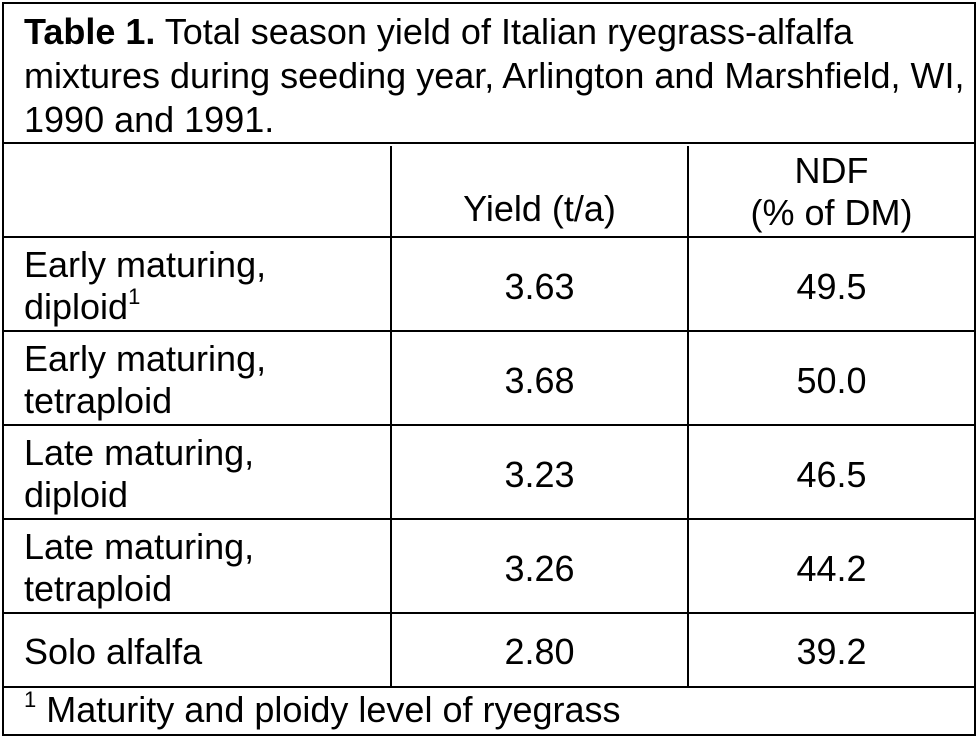 This screenshot has width=976, height=736. I want to click on row-5-label: Solo alfalfa, so click(113, 651).